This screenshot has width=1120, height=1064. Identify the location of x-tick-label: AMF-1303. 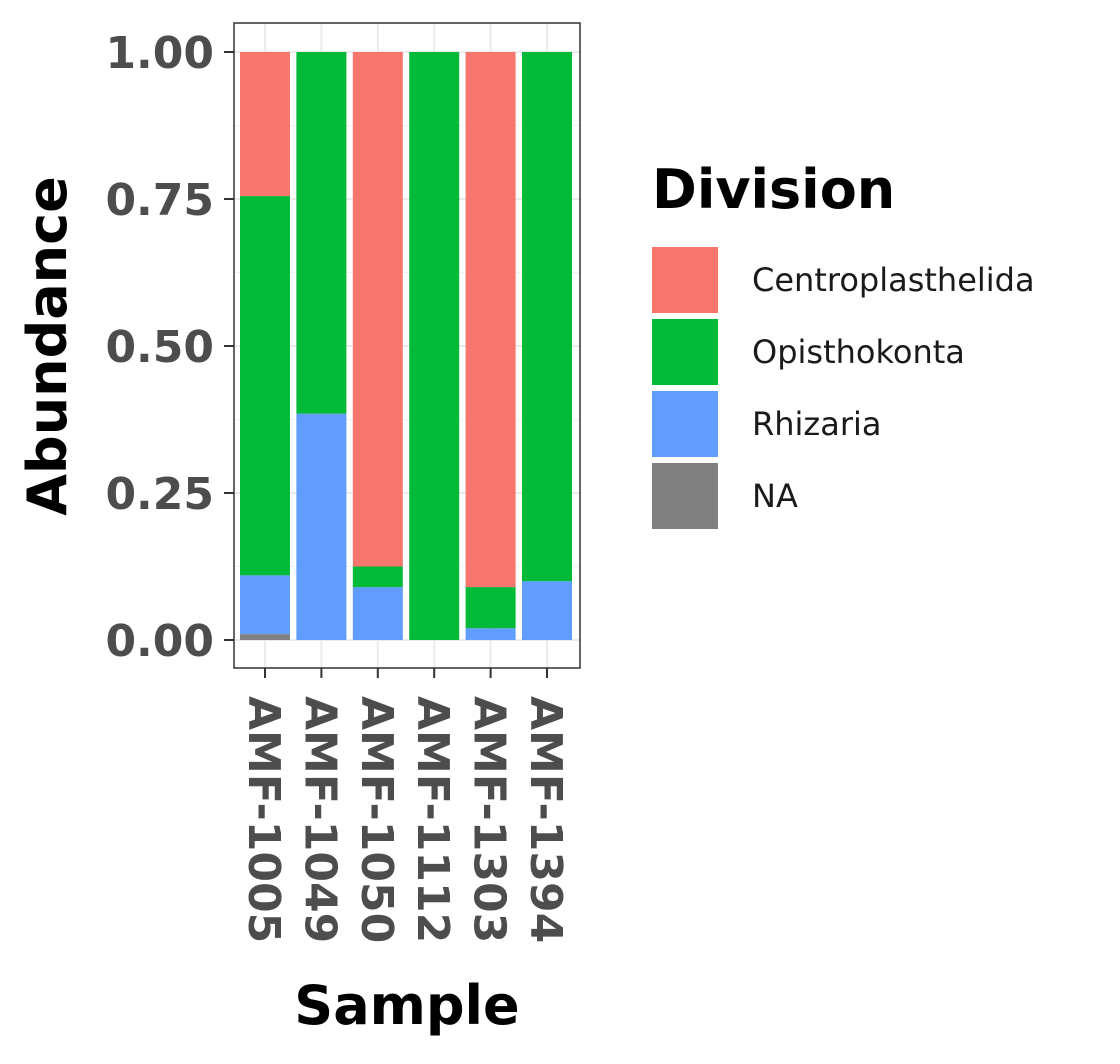
(489, 819).